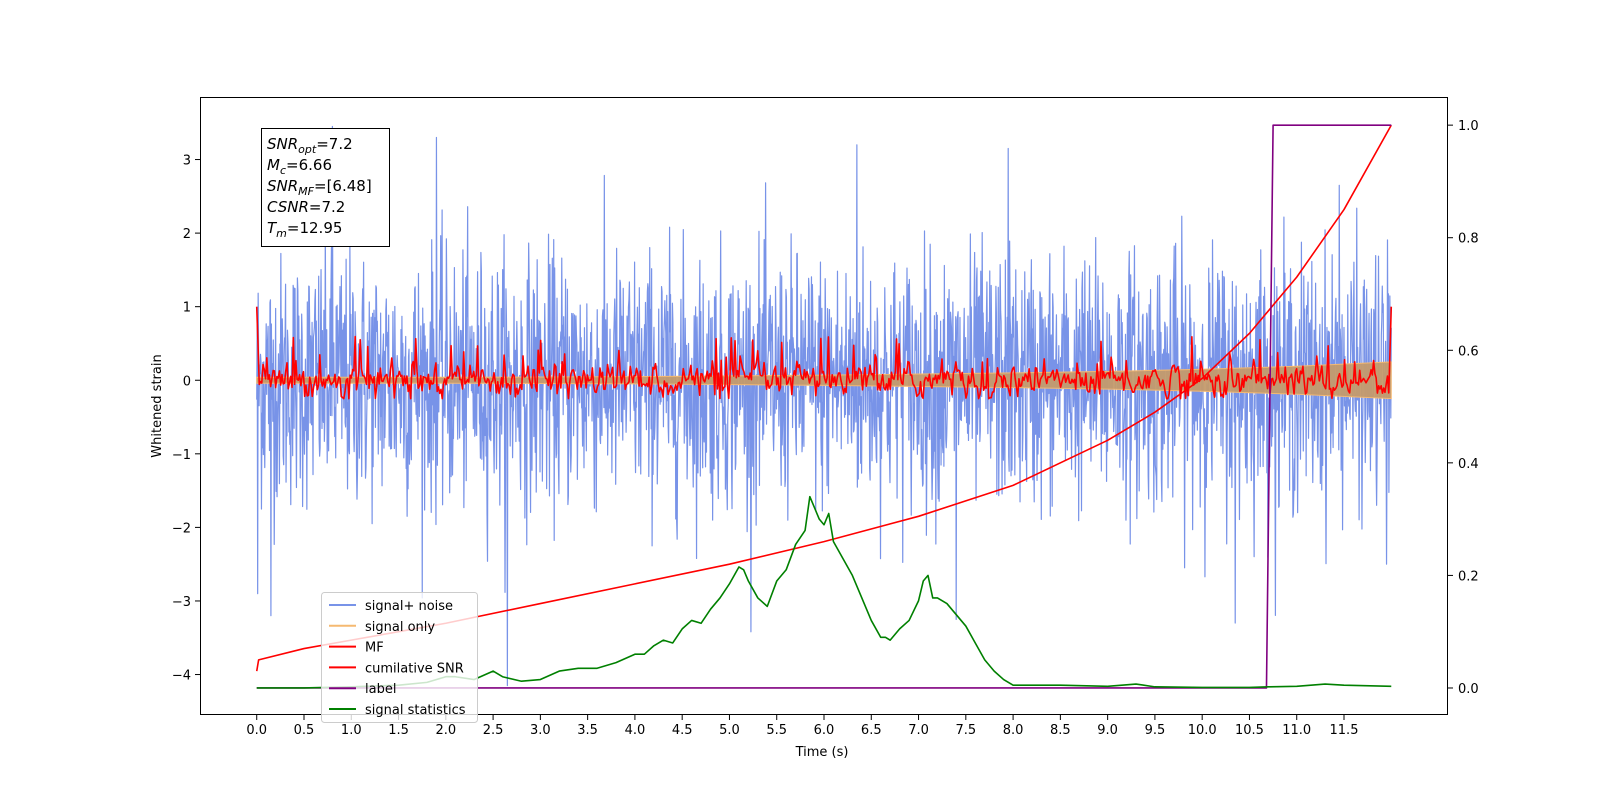 The image size is (1600, 800). Describe the element at coordinates (343, 186) in the screenshot. I see `annotation-value: =[6.48]` at that location.